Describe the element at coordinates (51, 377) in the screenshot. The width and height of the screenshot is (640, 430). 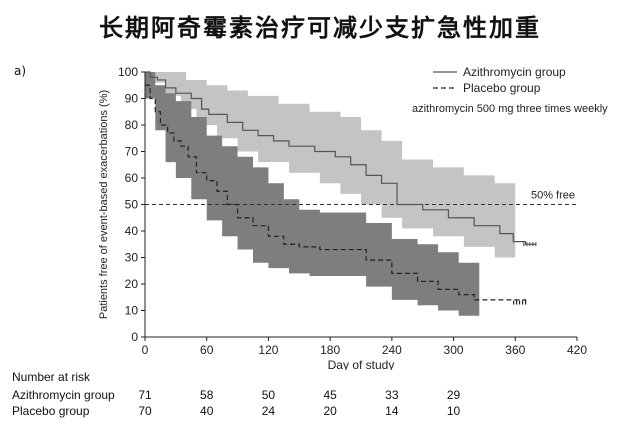
I see `risk-table-title: Number at risk` at that location.